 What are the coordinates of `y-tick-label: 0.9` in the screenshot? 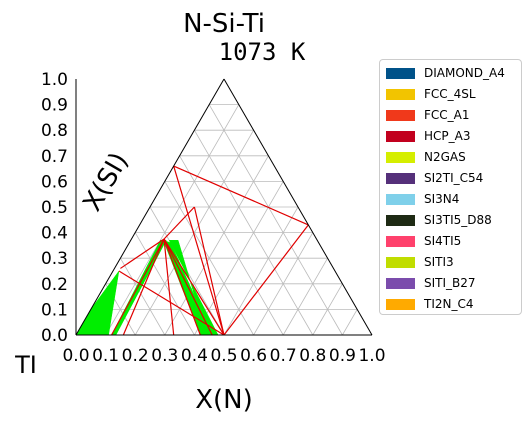 It's located at (54, 106).